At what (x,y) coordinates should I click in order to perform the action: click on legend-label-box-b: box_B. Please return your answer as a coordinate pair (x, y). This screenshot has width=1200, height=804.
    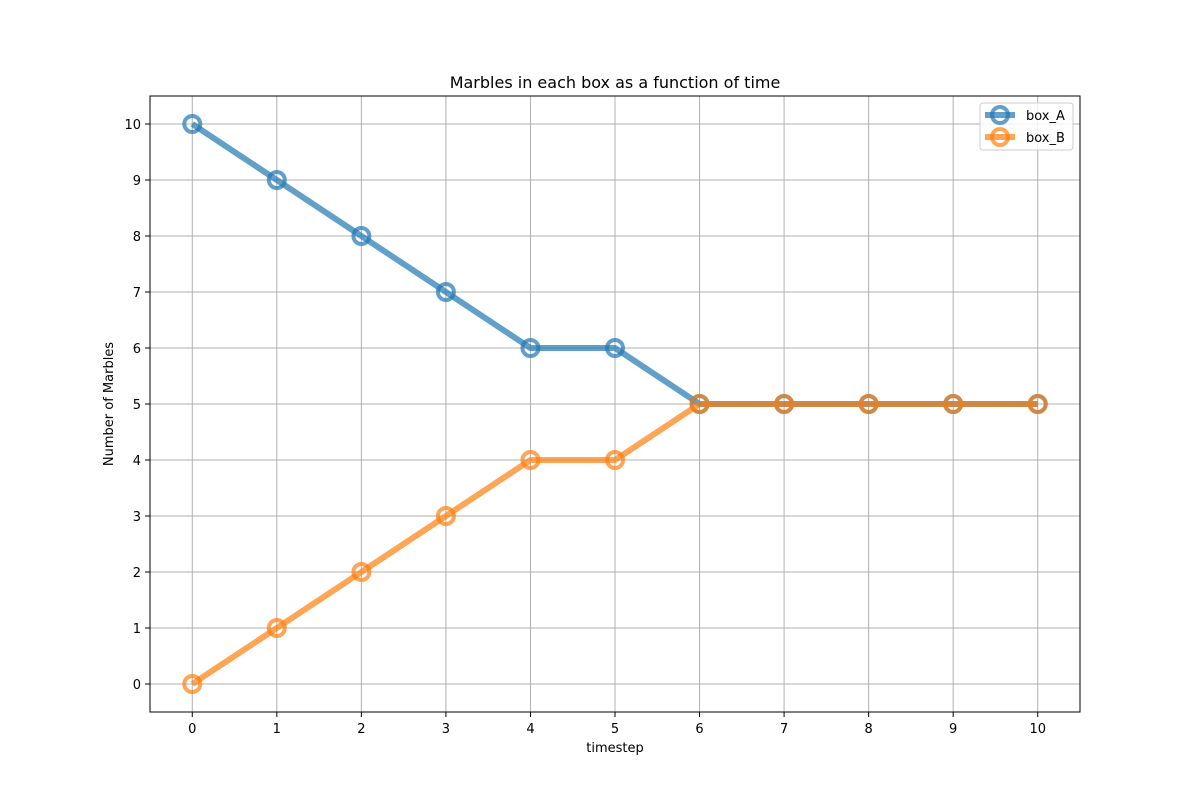
    Looking at the image, I should click on (1045, 138).